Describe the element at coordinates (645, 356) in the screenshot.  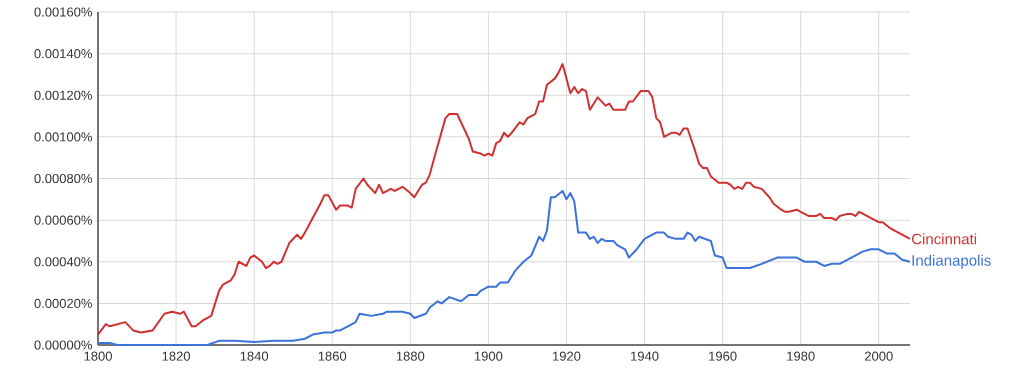
I see `x-tick-label: 1940` at that location.